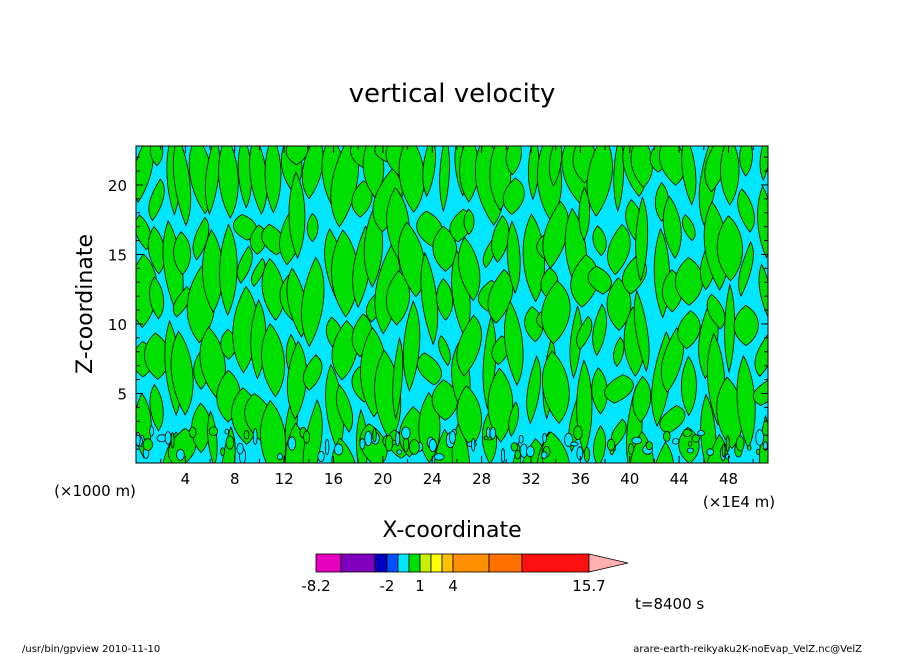  What do you see at coordinates (382, 479) in the screenshot?
I see `x-tick-label: 20` at bounding box center [382, 479].